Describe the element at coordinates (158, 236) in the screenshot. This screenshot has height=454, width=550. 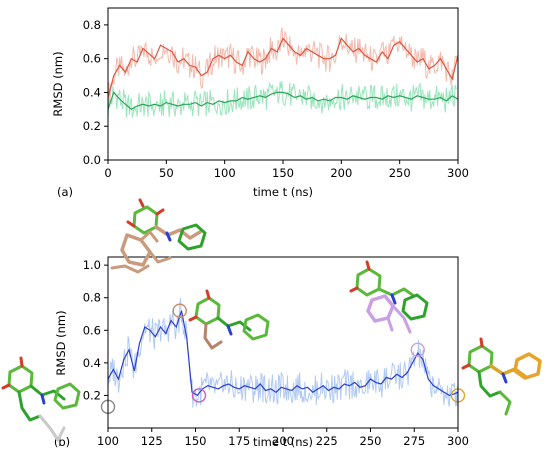
I see `molecule-structure-top` at that location.